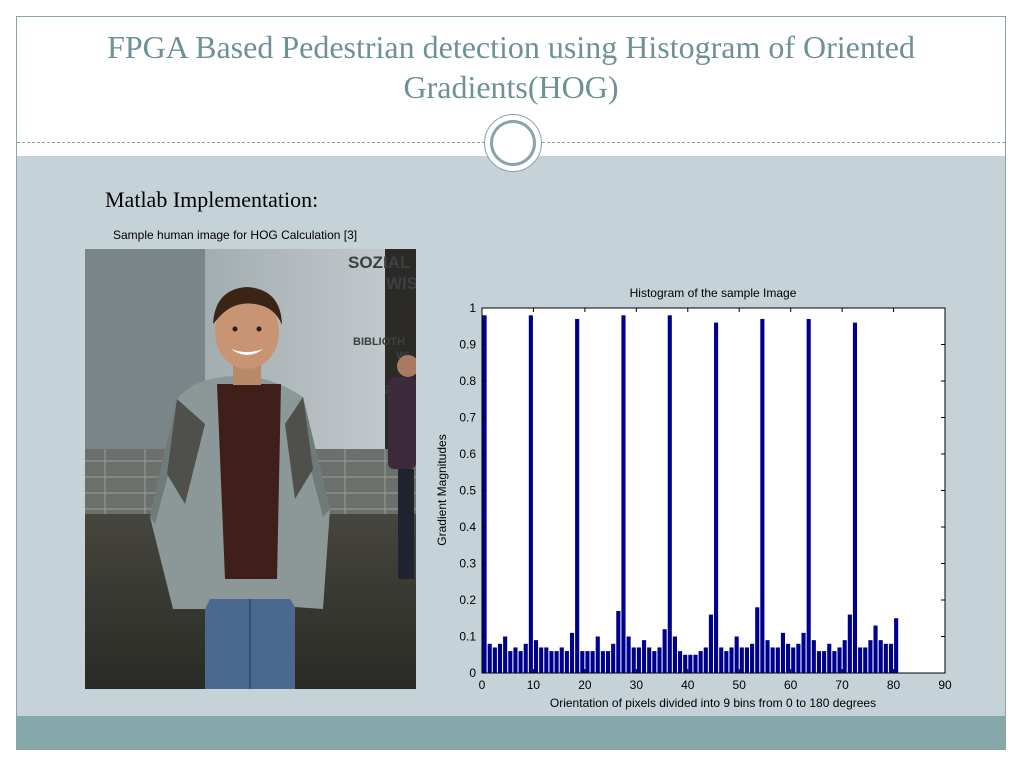 This screenshot has height=768, width=1024. I want to click on y-tick-label: 0.3, so click(467, 564).